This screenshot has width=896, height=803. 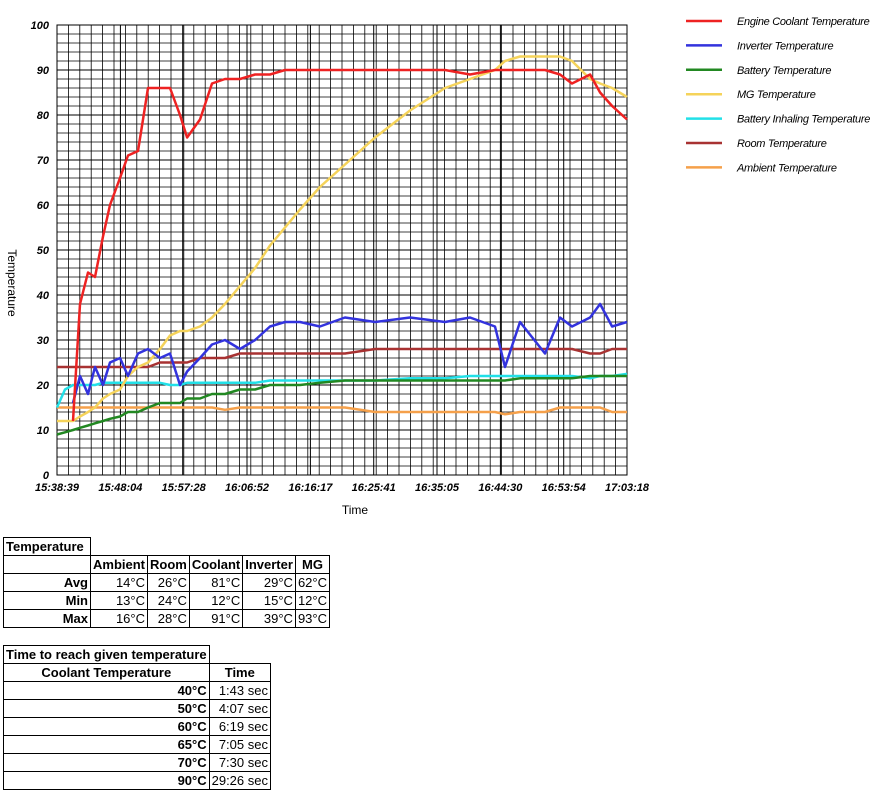 I want to click on x-tick-label: 17:03:18, so click(x=627, y=488).